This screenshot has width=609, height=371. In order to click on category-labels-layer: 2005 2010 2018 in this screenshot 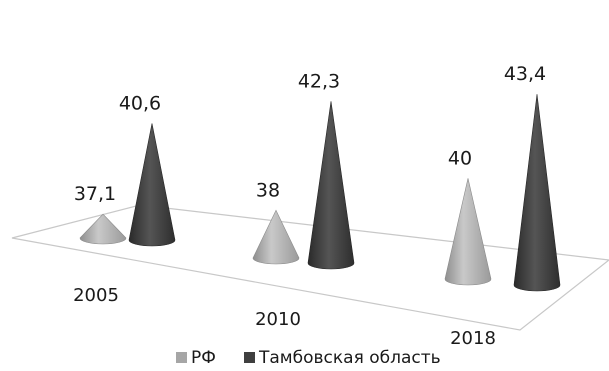, I will do `click(284, 317)`.